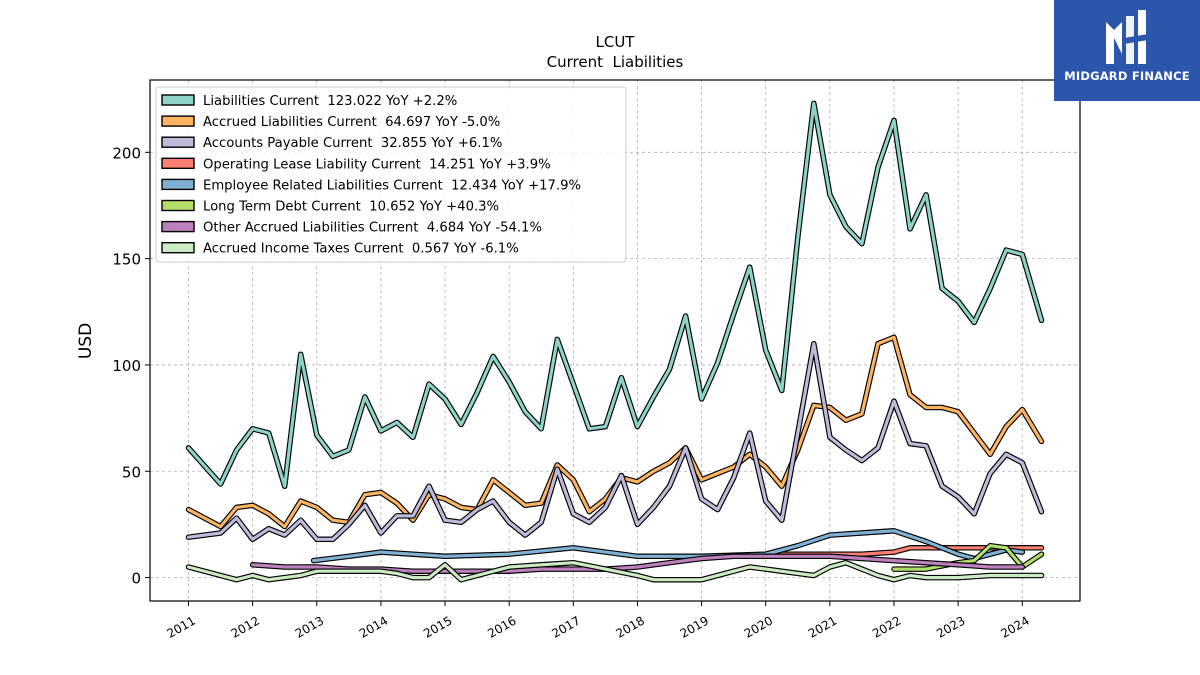  What do you see at coordinates (616, 42) in the screenshot?
I see `chart-title: LCUT` at bounding box center [616, 42].